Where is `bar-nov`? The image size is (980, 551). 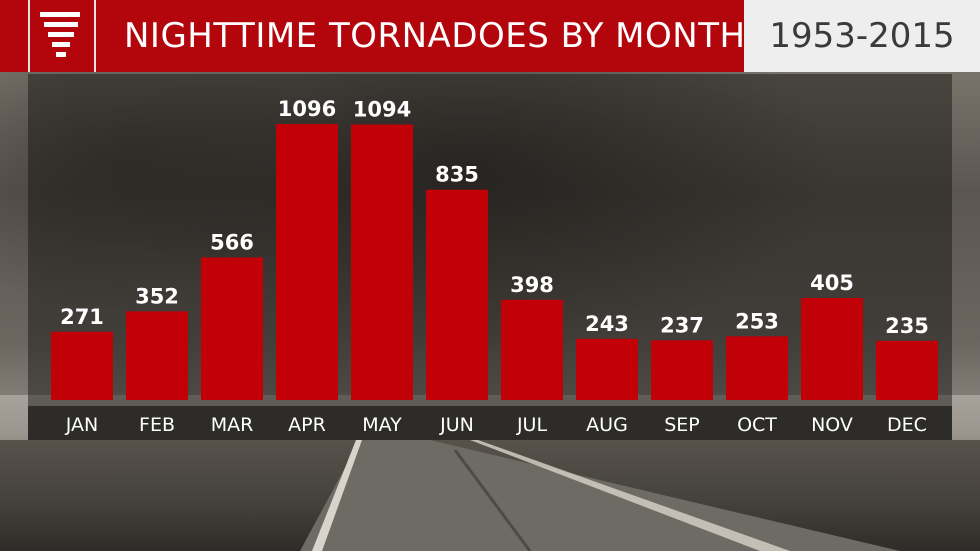
bar-nov is located at coordinates (832, 349).